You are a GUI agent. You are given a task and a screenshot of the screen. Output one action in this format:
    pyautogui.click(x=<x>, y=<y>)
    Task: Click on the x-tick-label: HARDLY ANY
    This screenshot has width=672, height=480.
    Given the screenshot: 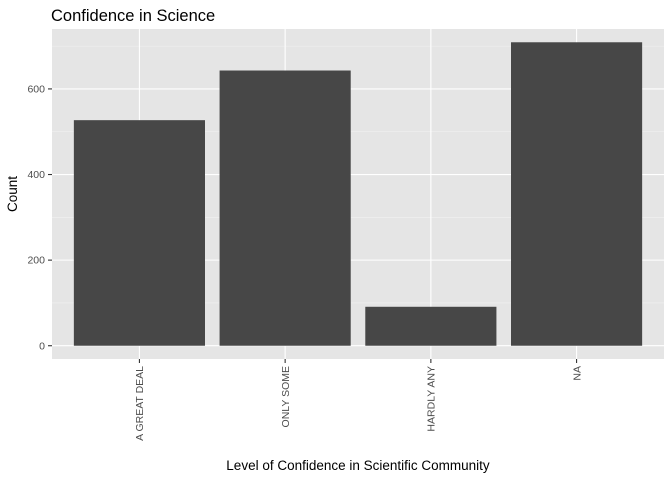 What is the action you would take?
    pyautogui.click(x=432, y=399)
    